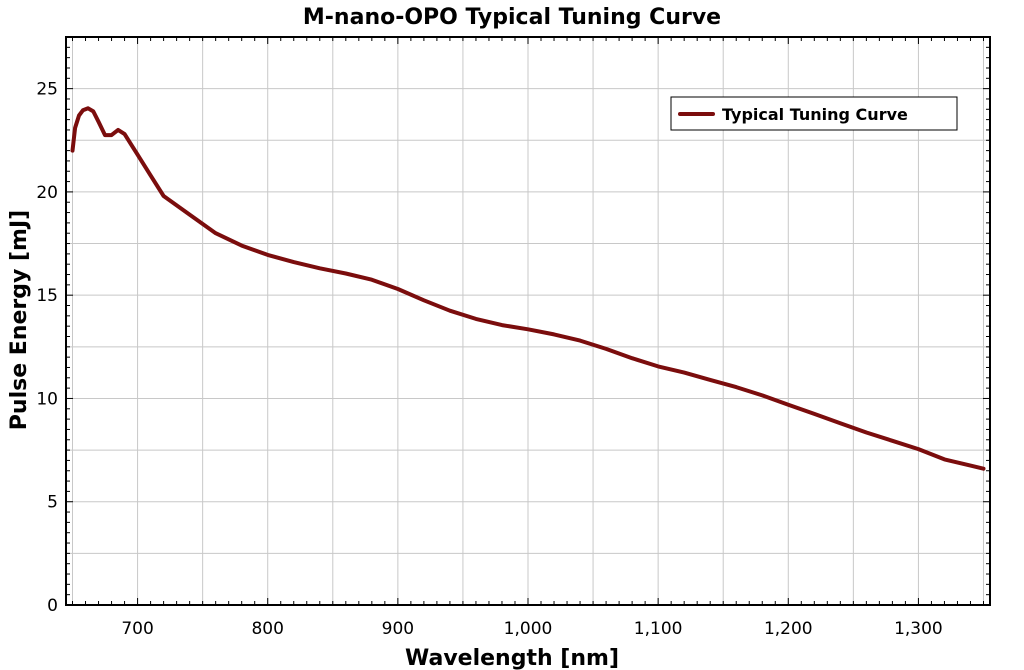 The height and width of the screenshot is (670, 1024). What do you see at coordinates (52, 606) in the screenshot?
I see `y-tick-label: 0` at bounding box center [52, 606].